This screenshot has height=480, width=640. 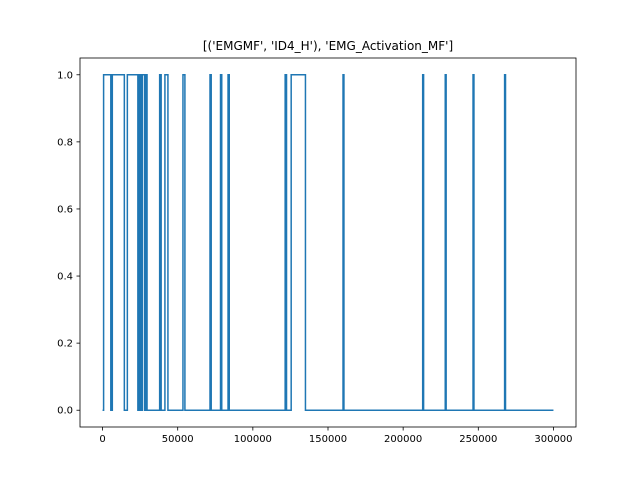 What do you see at coordinates (403, 439) in the screenshot?
I see `x-tick-label: 200000` at bounding box center [403, 439].